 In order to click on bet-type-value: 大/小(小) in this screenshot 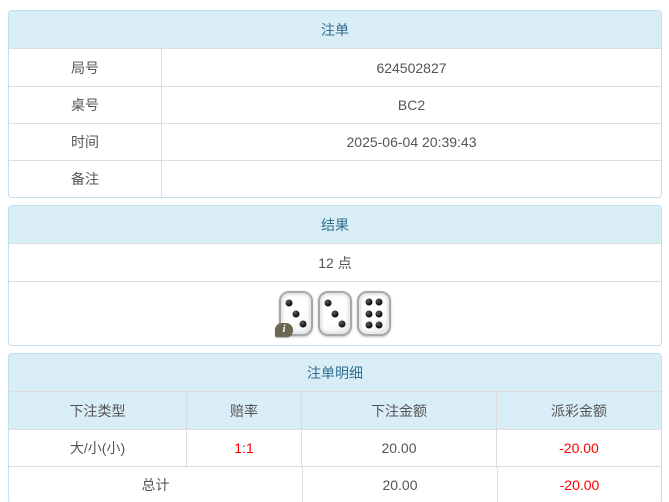, I will do `click(97, 448)`.